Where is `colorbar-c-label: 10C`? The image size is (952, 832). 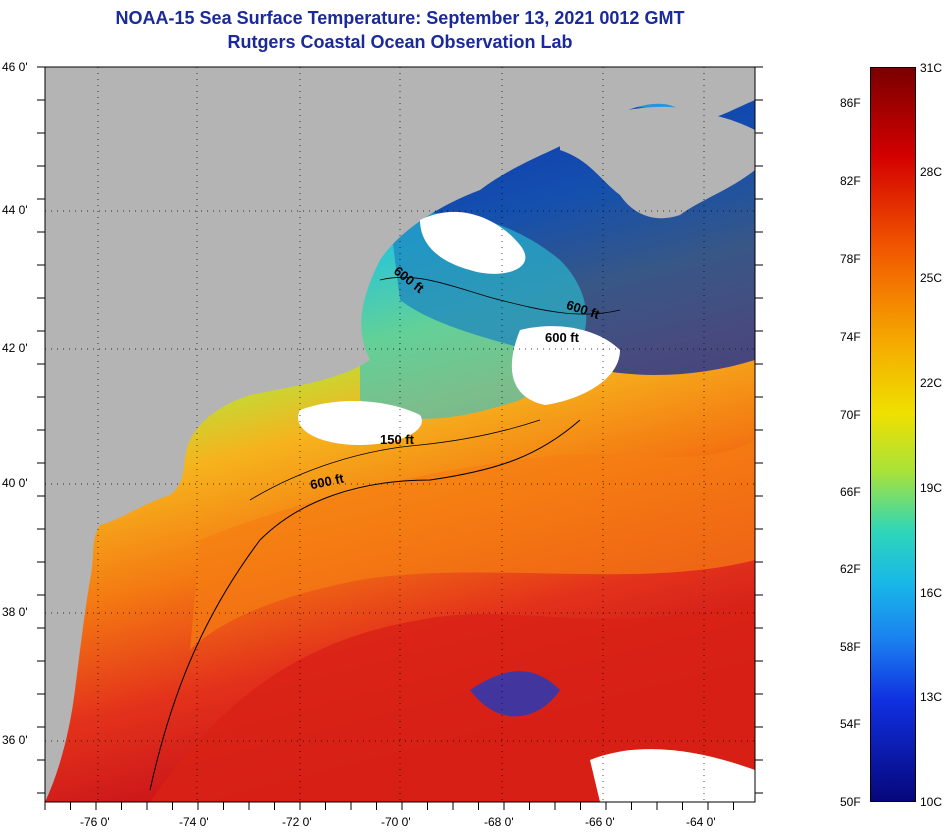 colorbar-c-label: 10C is located at coordinates (931, 802).